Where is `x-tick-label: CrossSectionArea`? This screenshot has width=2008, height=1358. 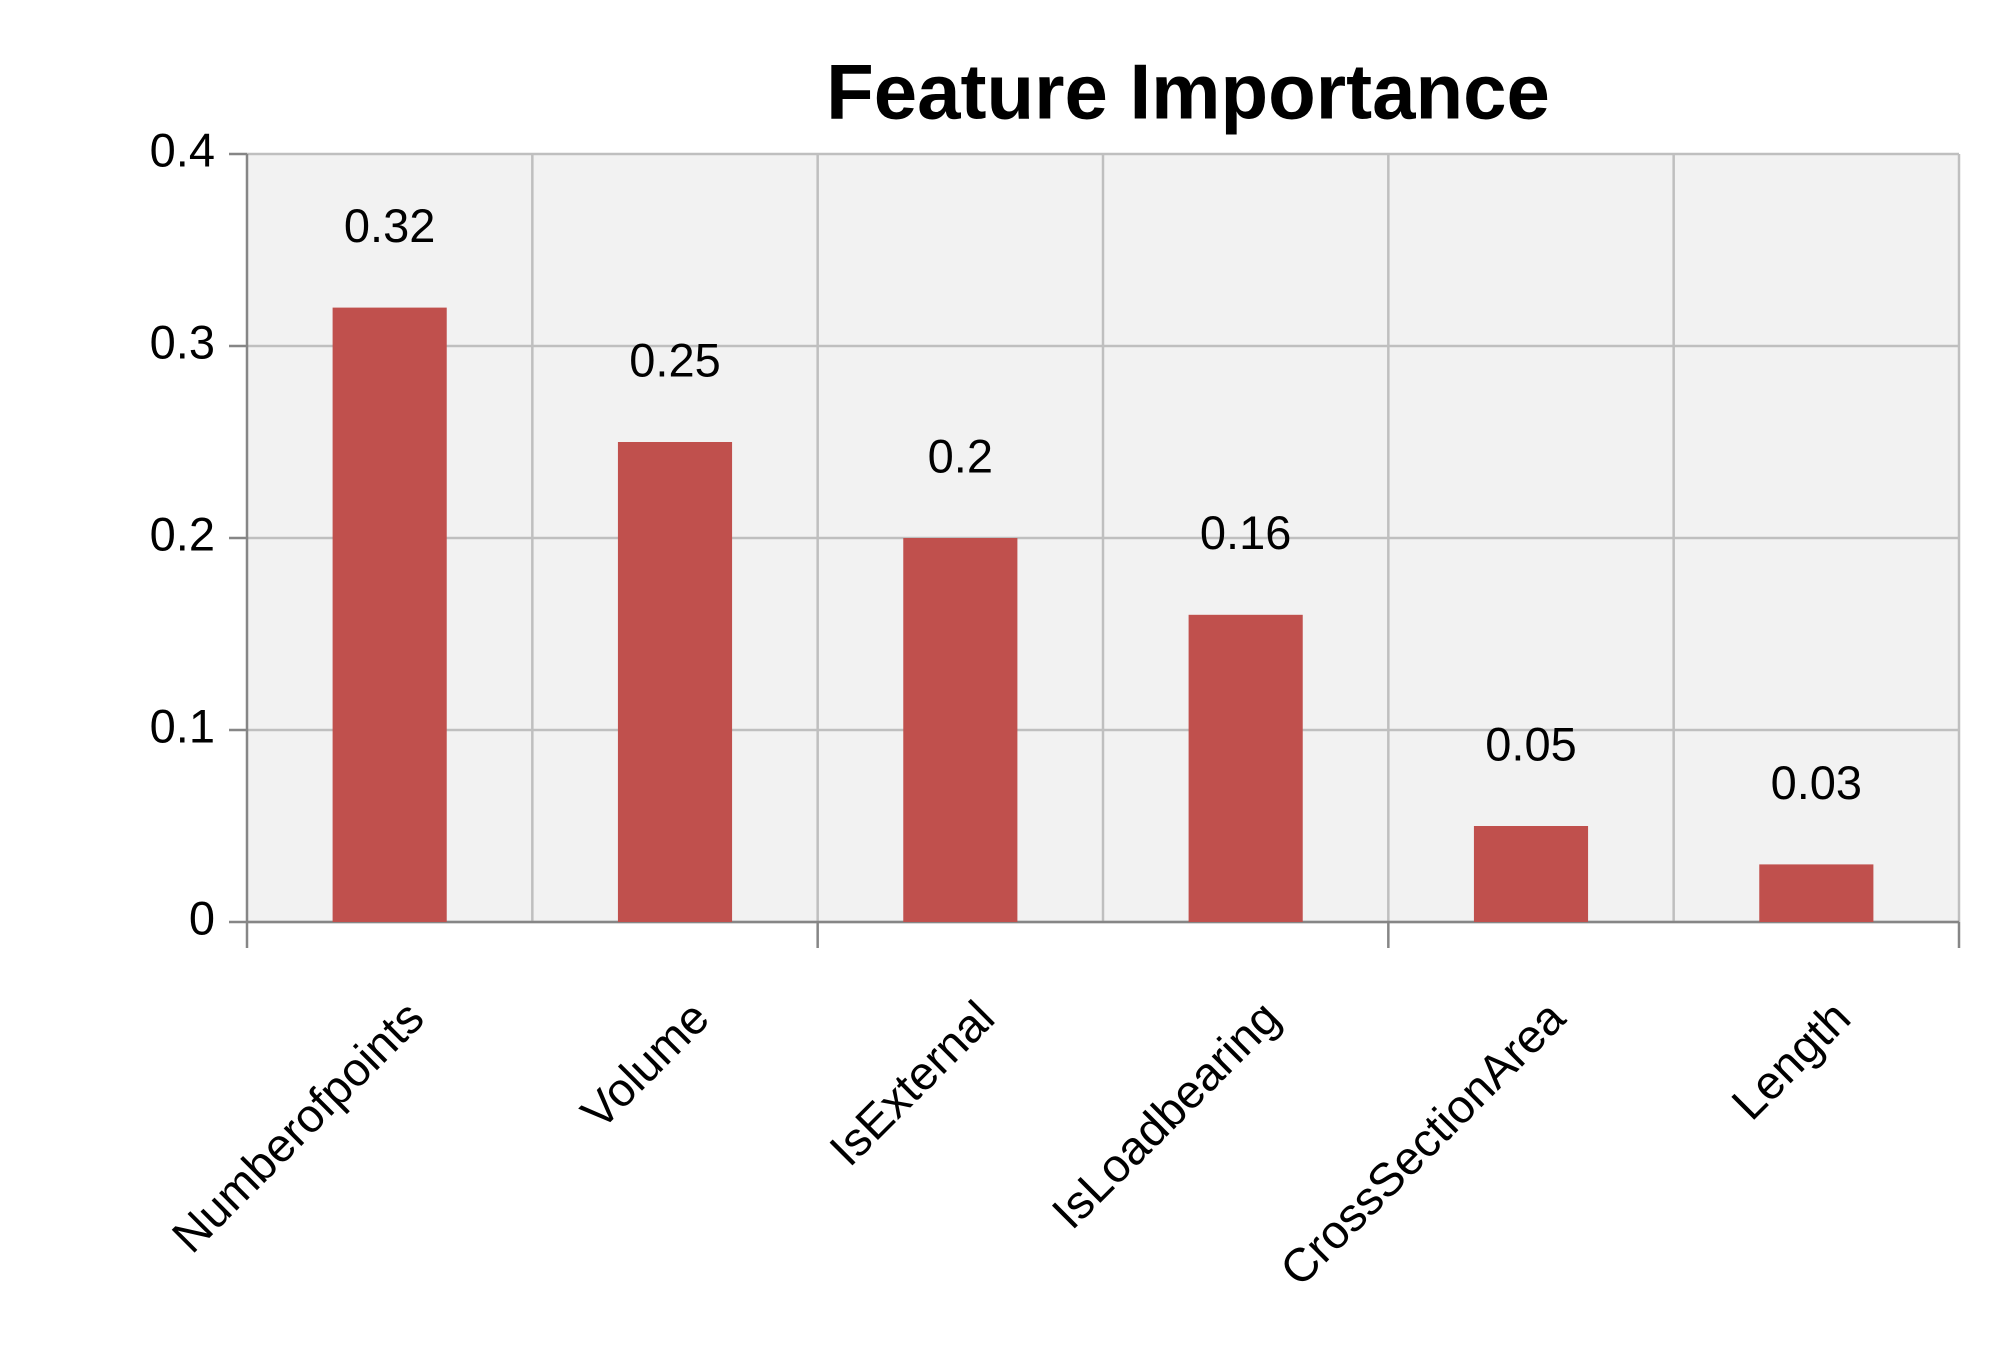 x-tick-label: CrossSectionArea is located at coordinates (1423, 1143).